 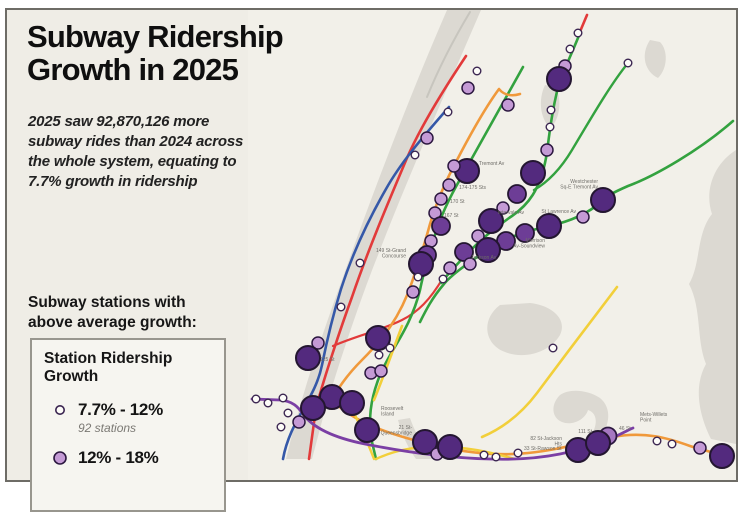 I want to click on station-label: 174-175 Sts, so click(x=472, y=188).